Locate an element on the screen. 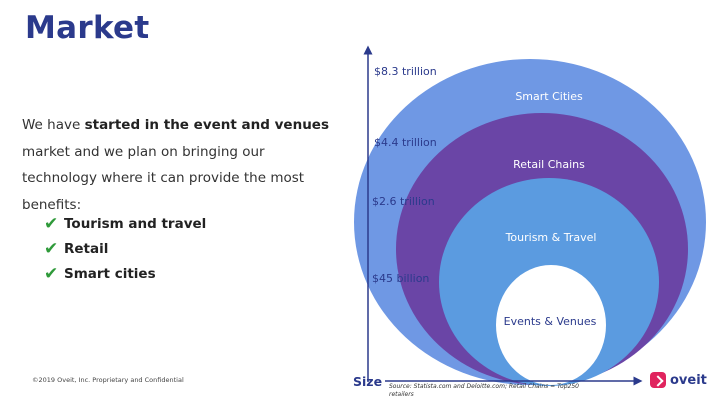 Image resolution: width=720 pixels, height=405 pixels. events-venues-value: $45 billion is located at coordinates (400, 278).